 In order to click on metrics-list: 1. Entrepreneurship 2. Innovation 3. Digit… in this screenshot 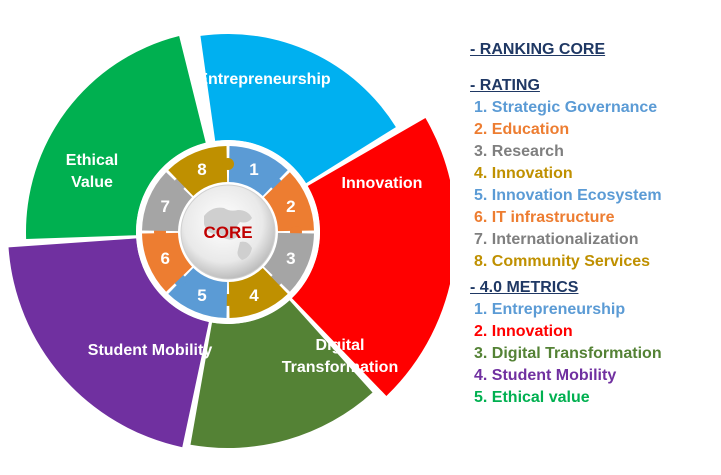, I will do `click(595, 354)`.